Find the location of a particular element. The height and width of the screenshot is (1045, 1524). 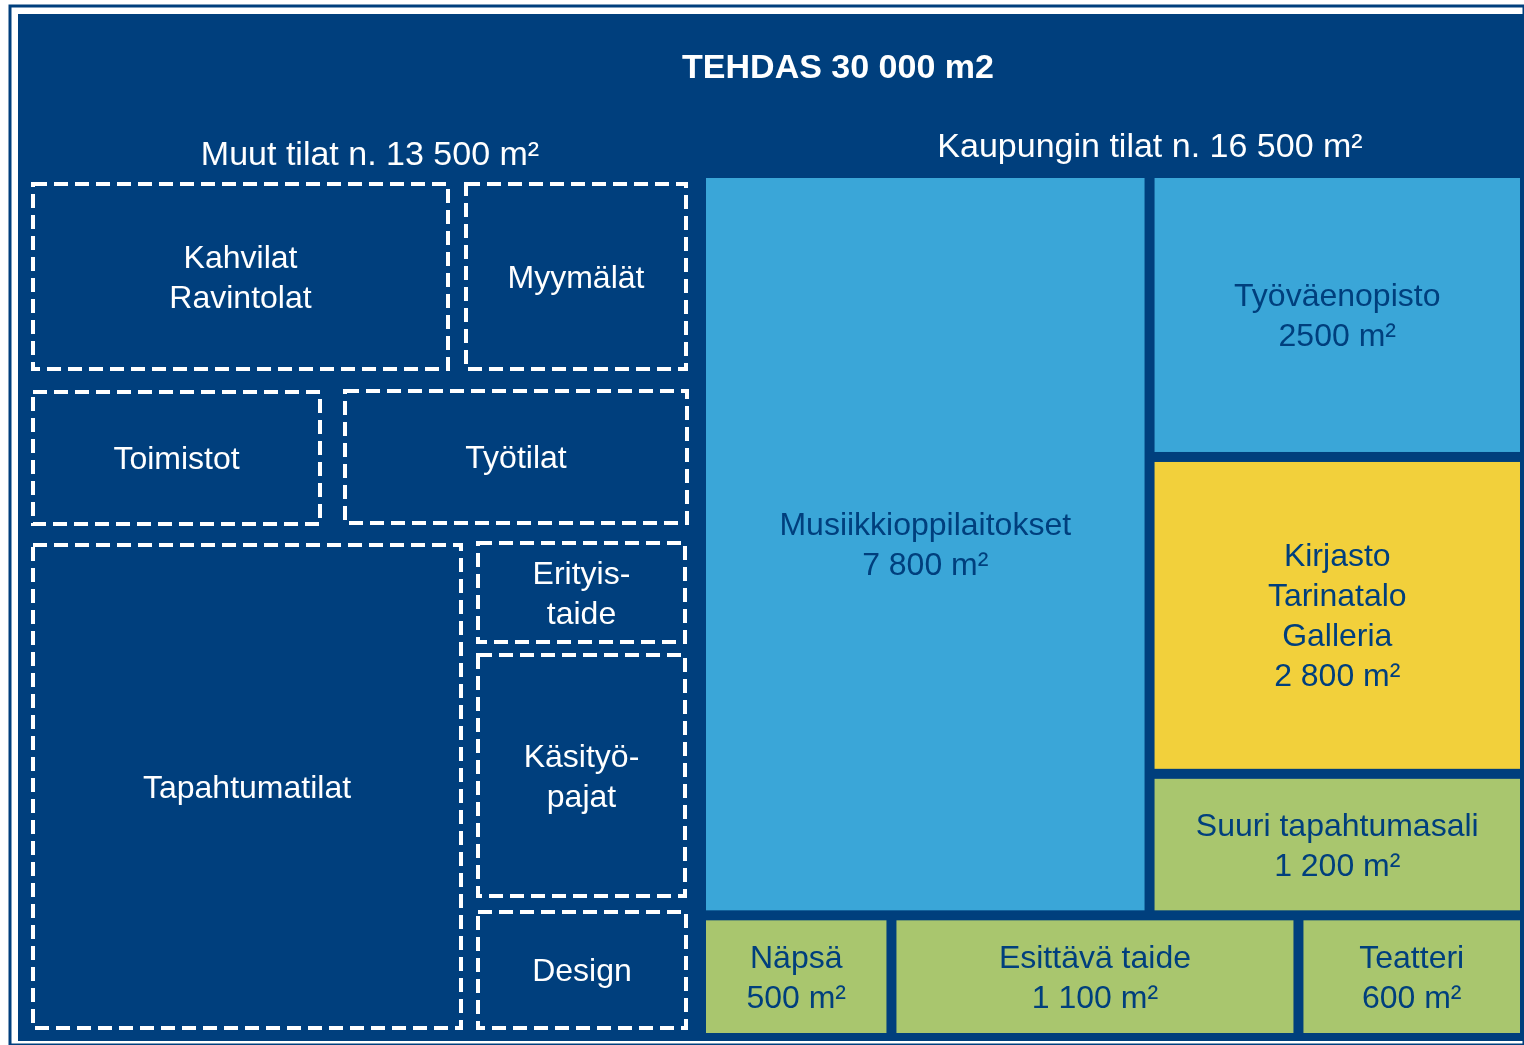

category-label: Erityis- taide is located at coordinates (581, 592).